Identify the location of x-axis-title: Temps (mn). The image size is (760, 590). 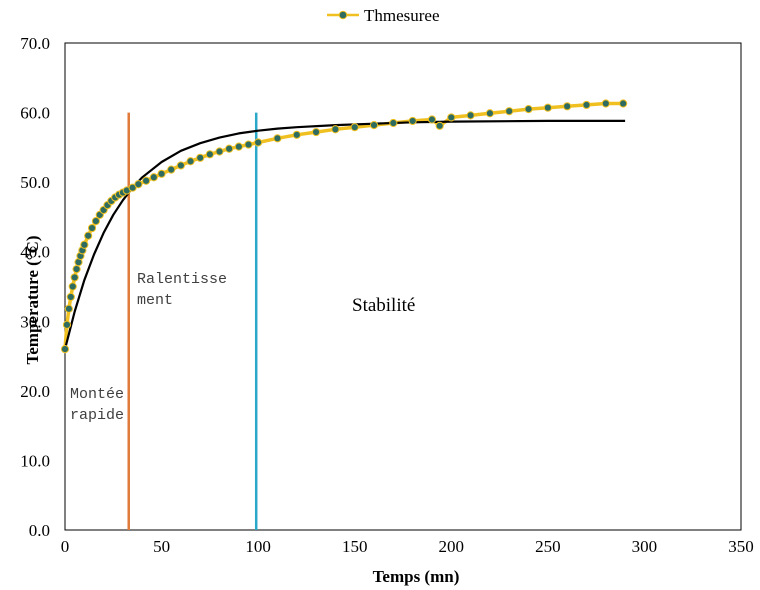
(416, 576).